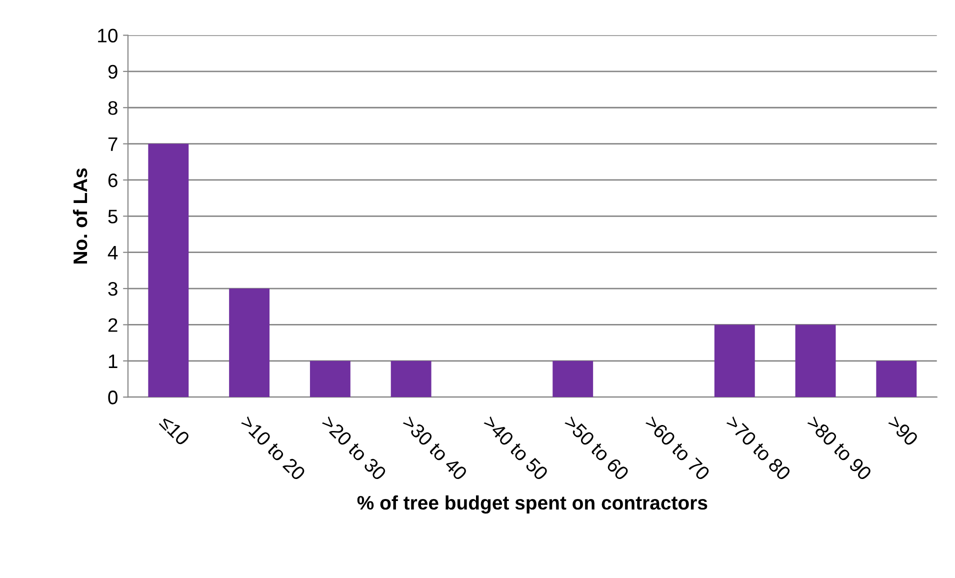 Image resolution: width=955 pixels, height=578 pixels. I want to click on y-tick-label: 9, so click(113, 71).